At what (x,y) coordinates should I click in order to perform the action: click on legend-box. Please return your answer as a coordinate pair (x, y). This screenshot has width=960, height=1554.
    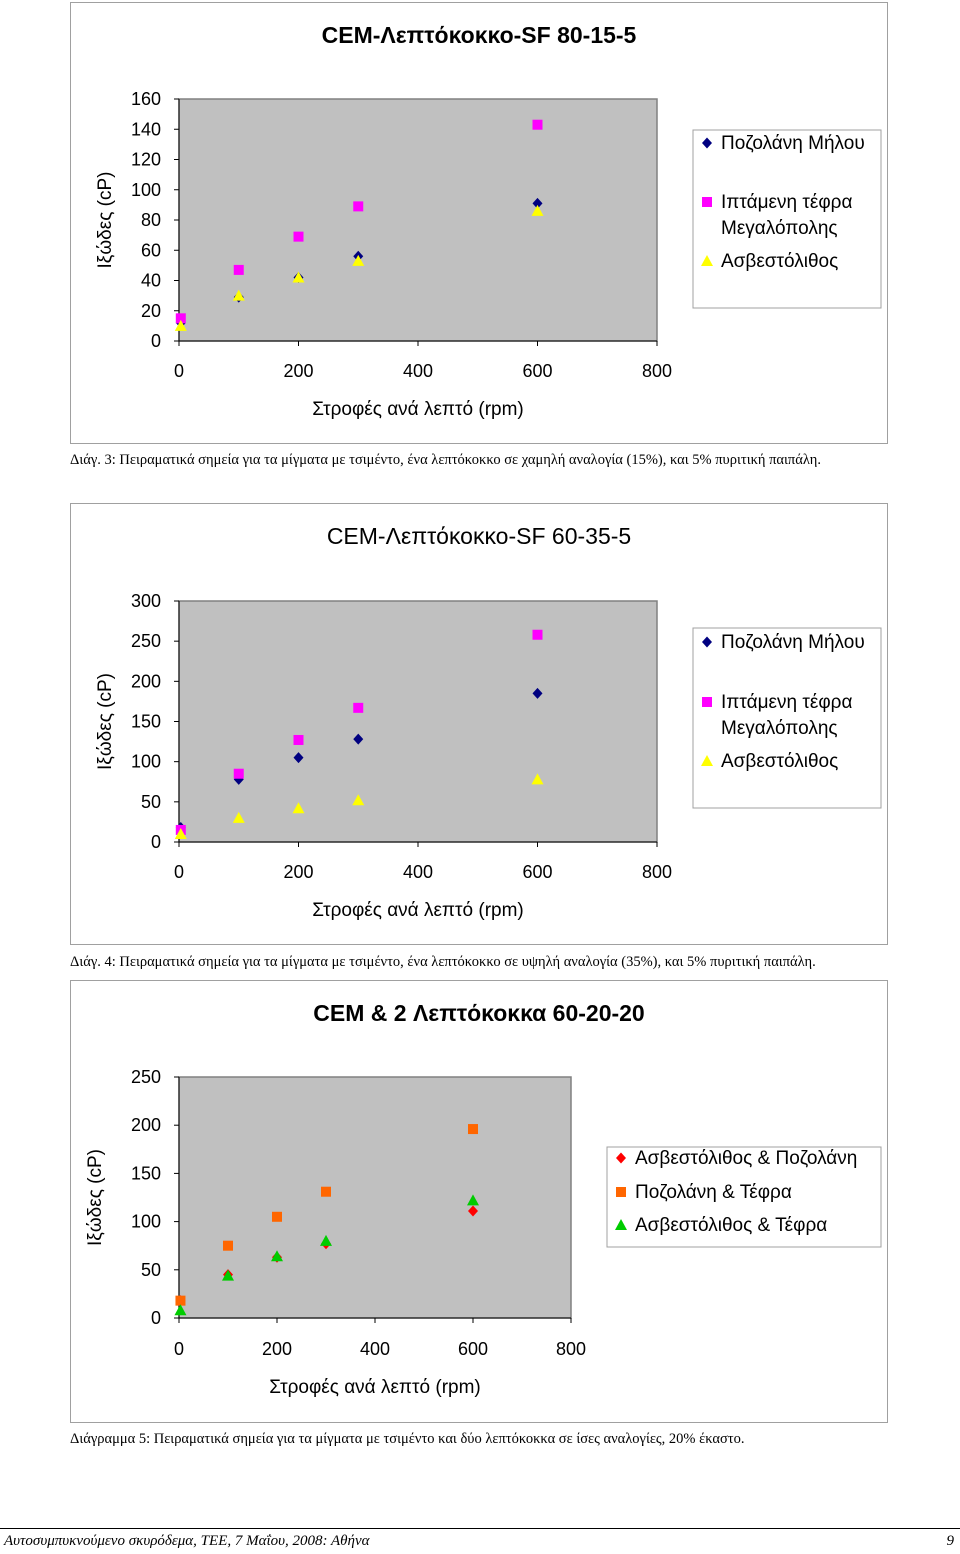
    Looking at the image, I should click on (787, 718).